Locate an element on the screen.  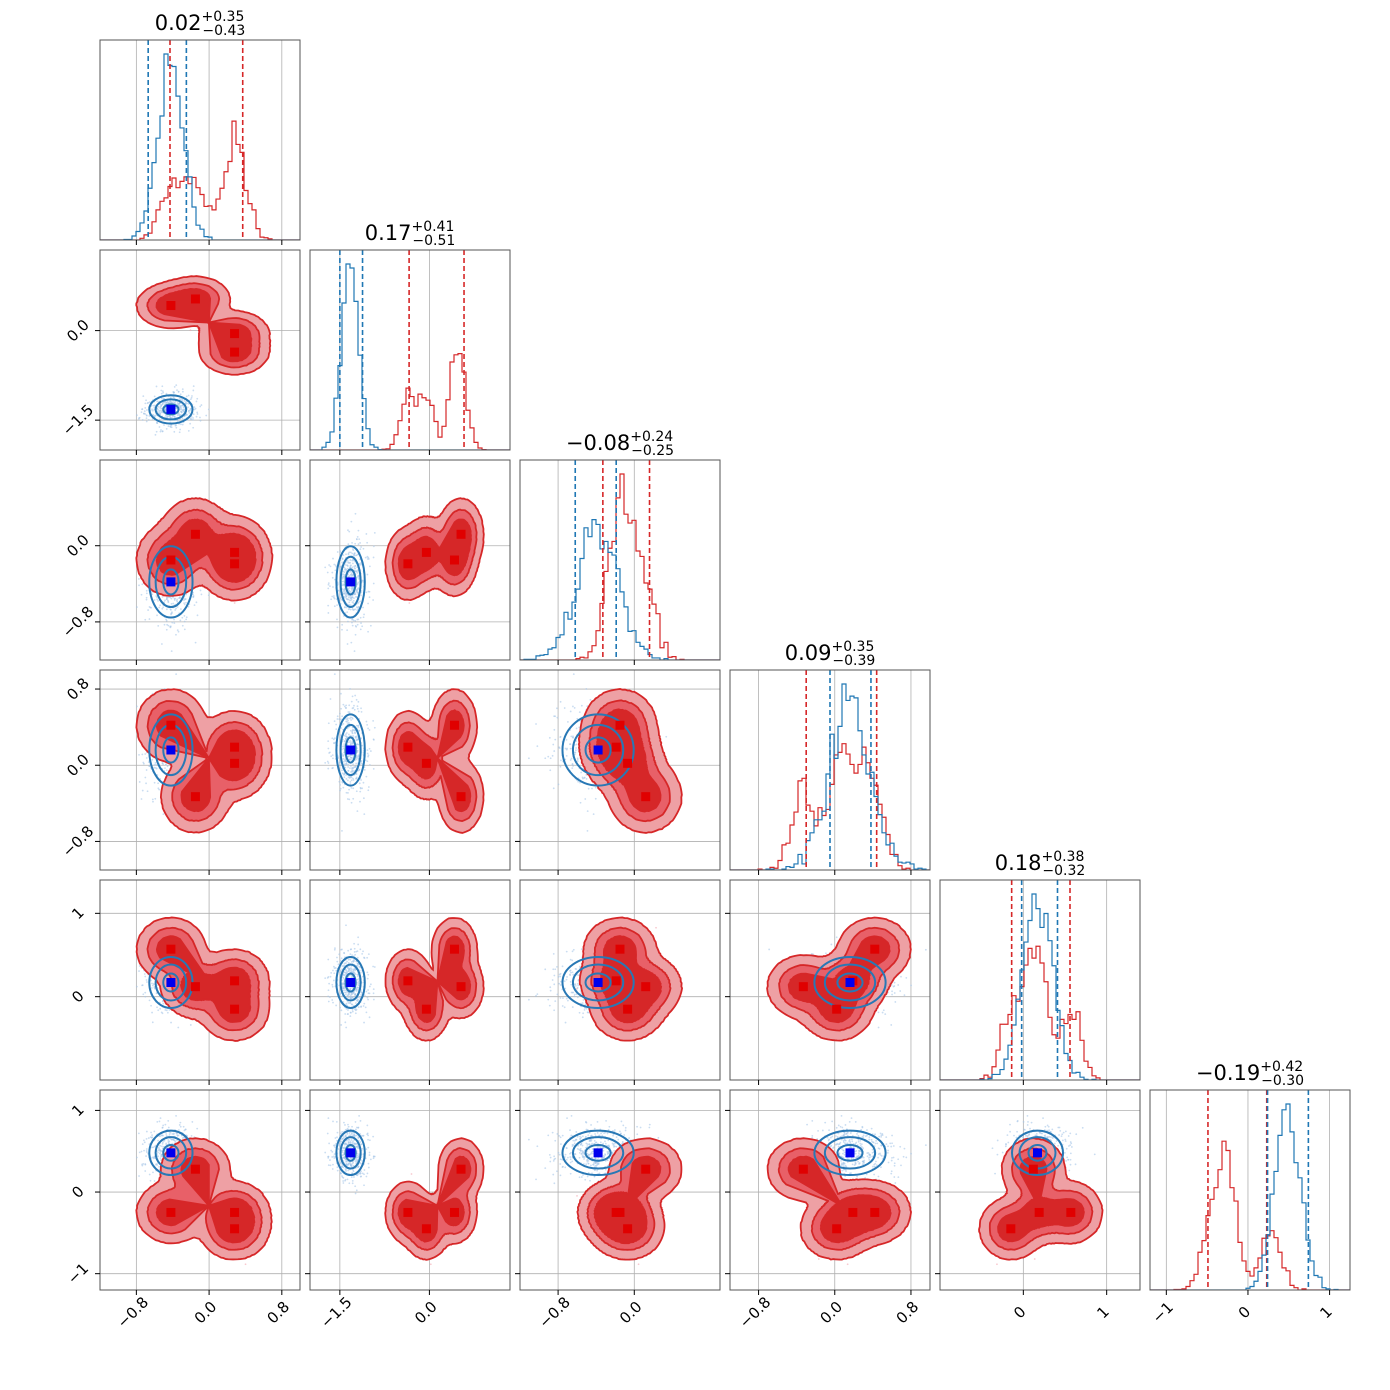
panel-title: −0.08+0.24 −0.25 is located at coordinates (620, 444).